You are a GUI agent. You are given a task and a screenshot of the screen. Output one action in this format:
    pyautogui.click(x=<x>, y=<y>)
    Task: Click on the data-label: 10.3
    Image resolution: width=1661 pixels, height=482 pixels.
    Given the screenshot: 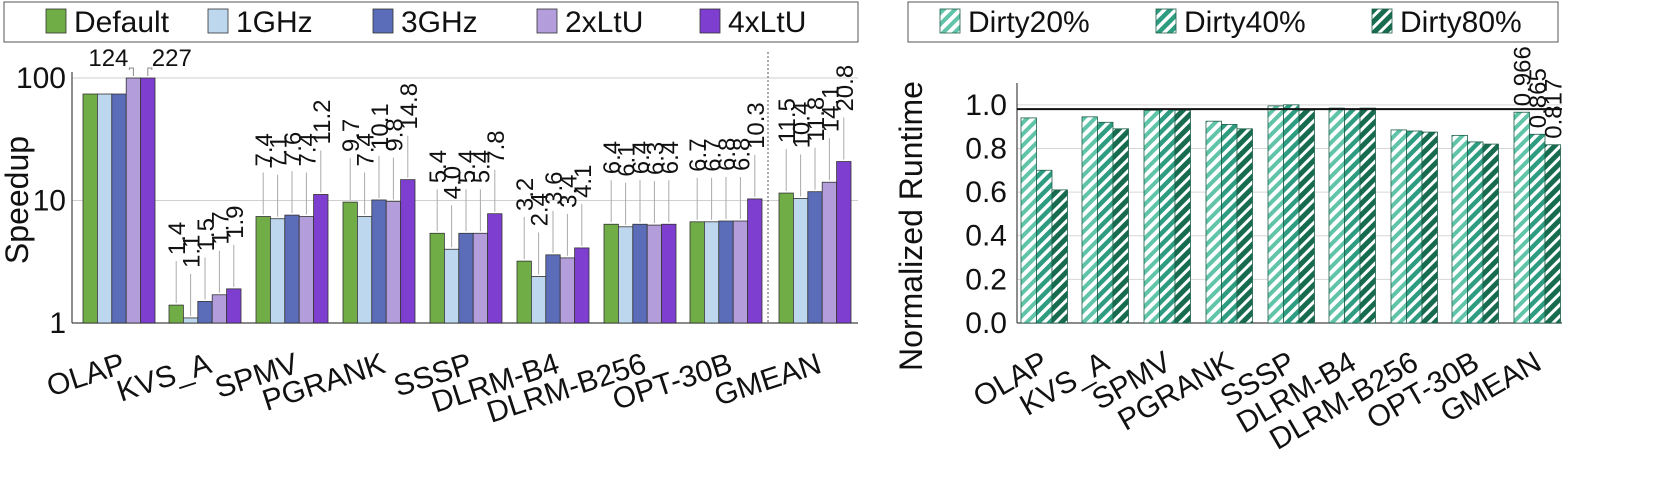 What is the action you would take?
    pyautogui.click(x=756, y=125)
    